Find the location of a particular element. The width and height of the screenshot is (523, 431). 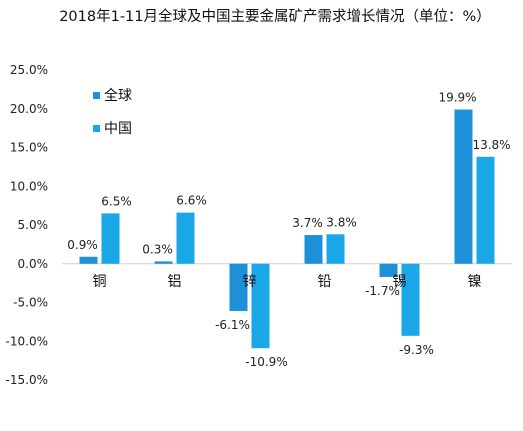

legend-label: 中国 is located at coordinates (118, 129).